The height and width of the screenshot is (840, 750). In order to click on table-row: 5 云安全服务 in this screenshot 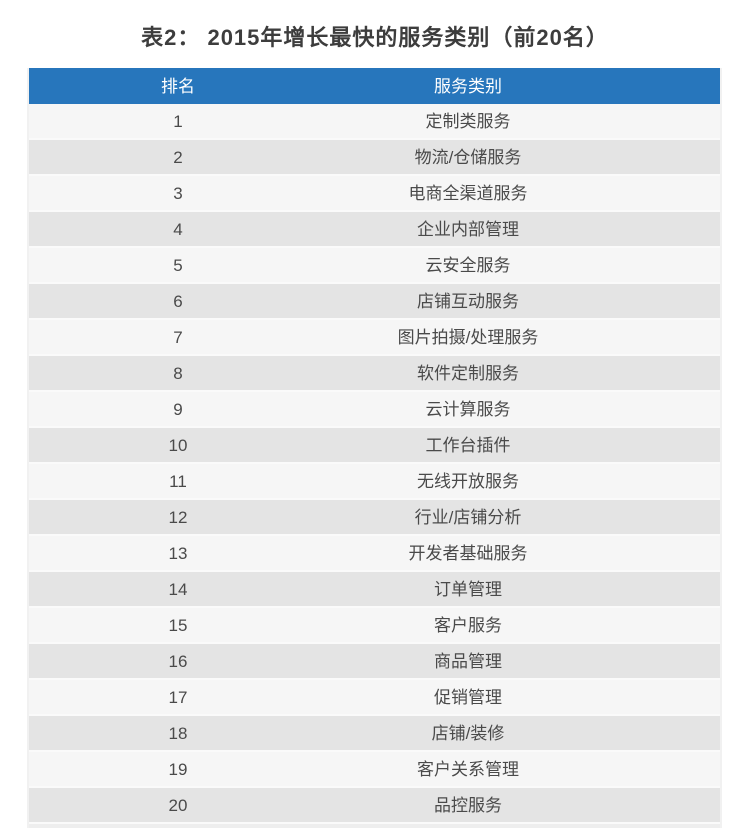, I will do `click(374, 266)`.